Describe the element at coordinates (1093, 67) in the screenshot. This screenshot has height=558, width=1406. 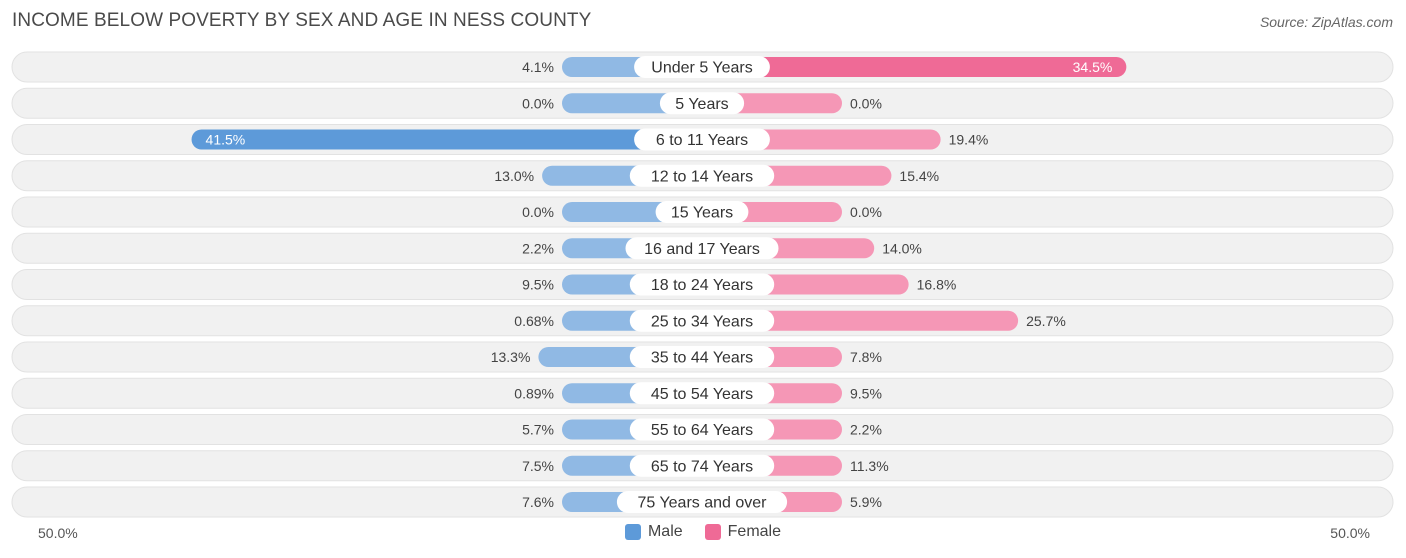
I see `female-value-label-under-5-years: 34.5%` at that location.